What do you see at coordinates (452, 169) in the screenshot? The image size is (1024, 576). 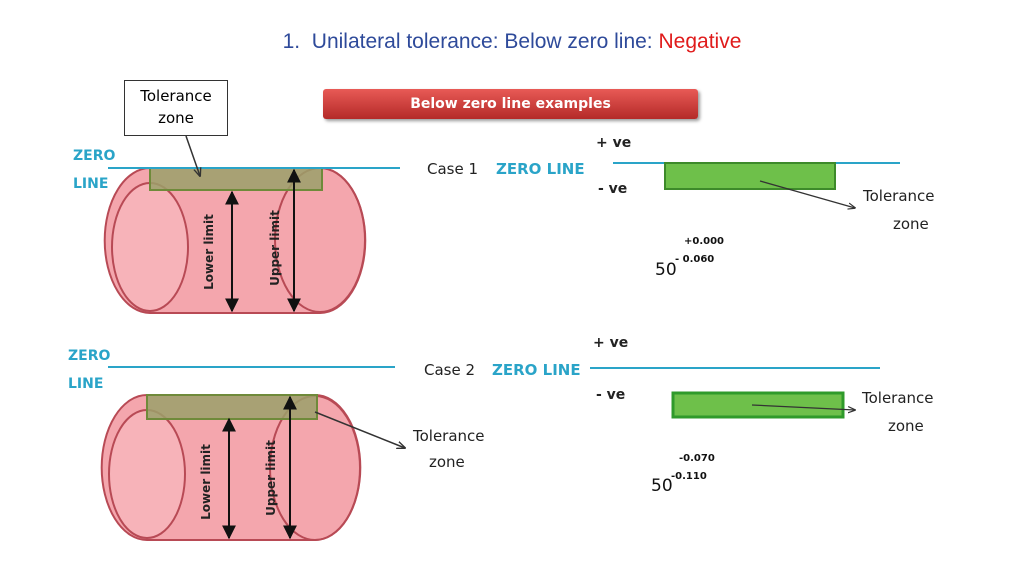 I see `case-1-label: Case 1` at bounding box center [452, 169].